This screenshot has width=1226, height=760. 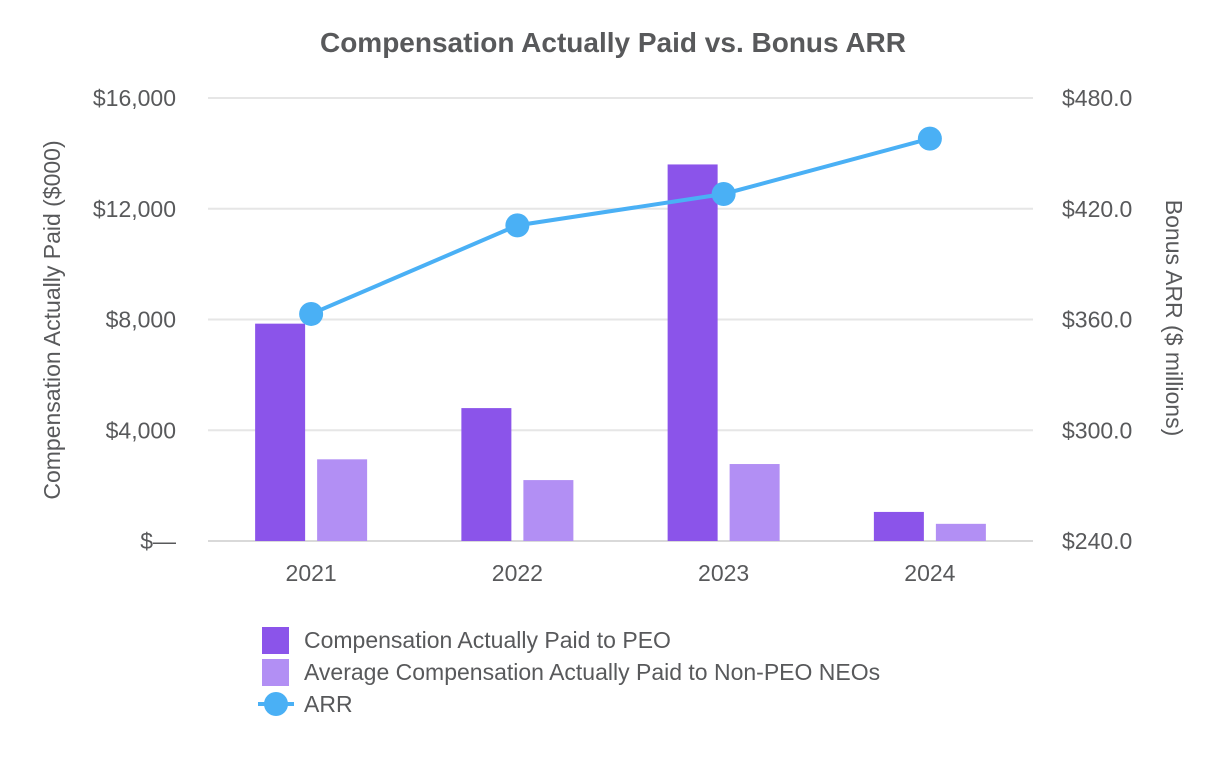 I want to click on right-tick-label: $240.0, so click(x=1097, y=541).